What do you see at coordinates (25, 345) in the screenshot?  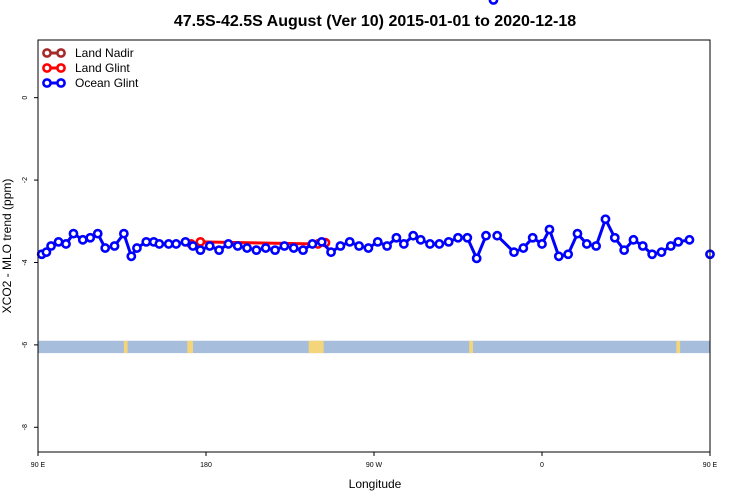 I see `y-tick-label: -6` at bounding box center [25, 345].